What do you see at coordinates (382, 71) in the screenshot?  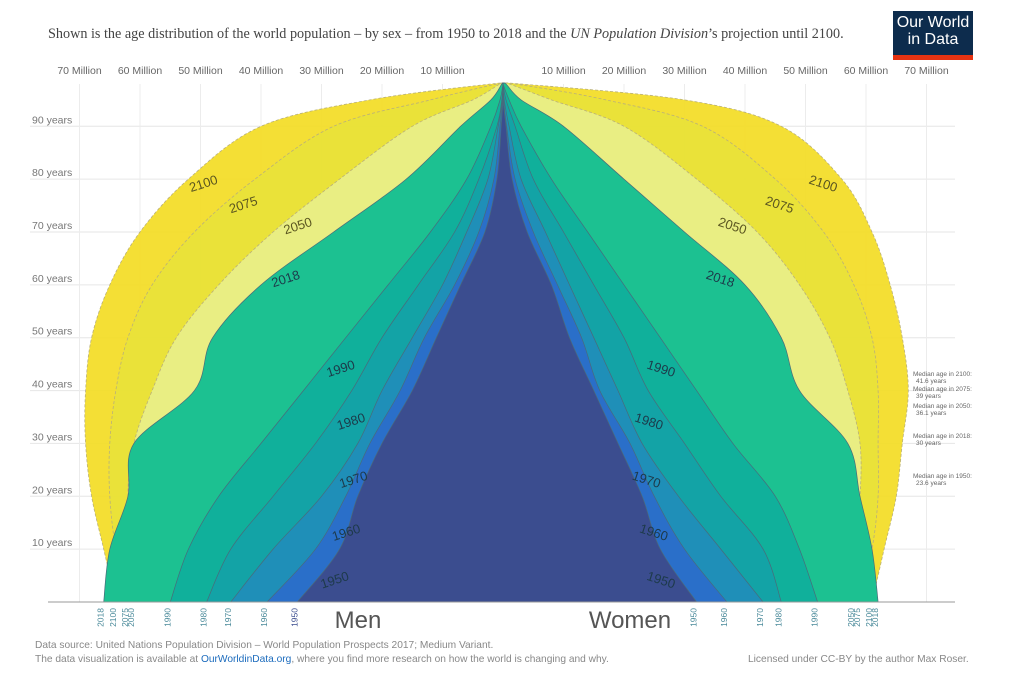 I see `x-tick-label-men: 20 Million` at bounding box center [382, 71].